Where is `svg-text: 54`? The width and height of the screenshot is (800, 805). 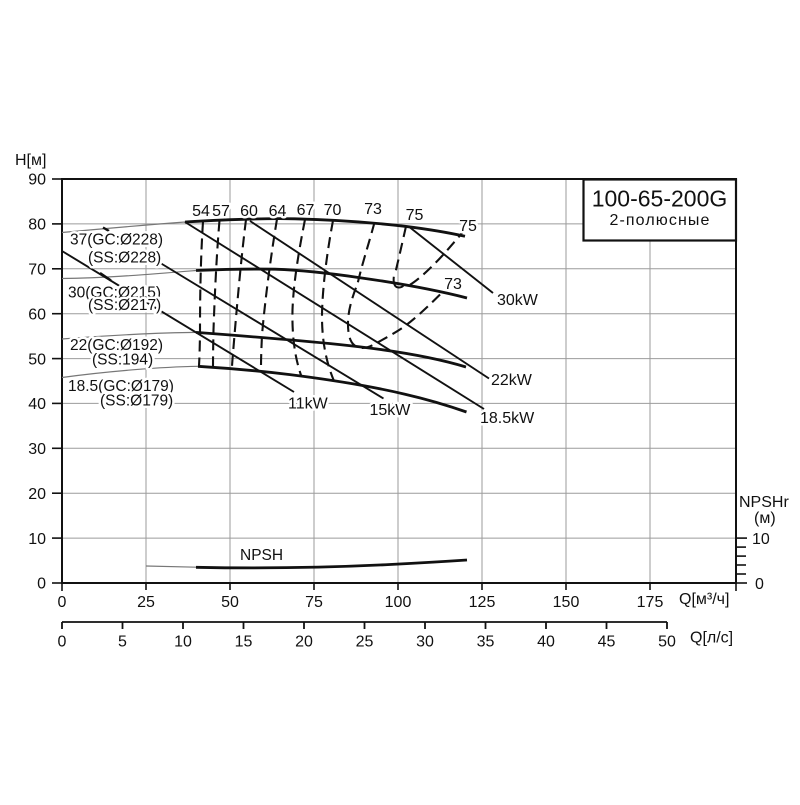
svg-text: 54 is located at coordinates (201, 211).